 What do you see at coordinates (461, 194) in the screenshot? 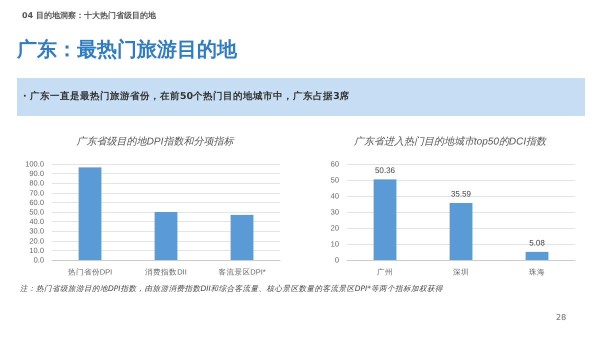
I see `data-label: 35.59` at bounding box center [461, 194].